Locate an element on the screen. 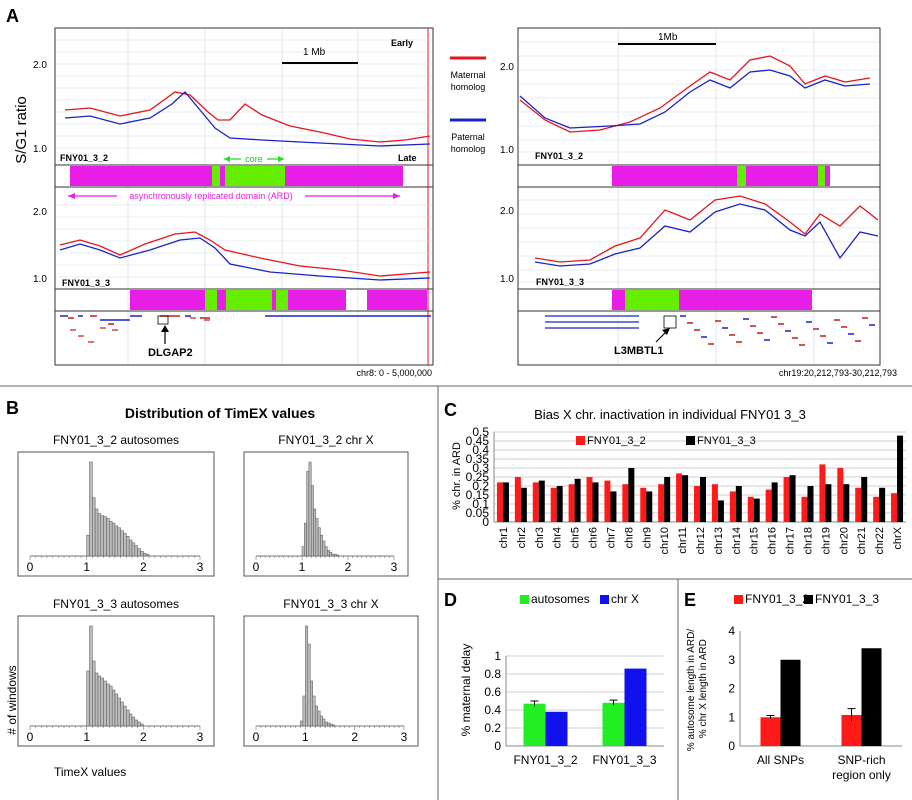  y-tick-label: 3 is located at coordinates (731, 660).